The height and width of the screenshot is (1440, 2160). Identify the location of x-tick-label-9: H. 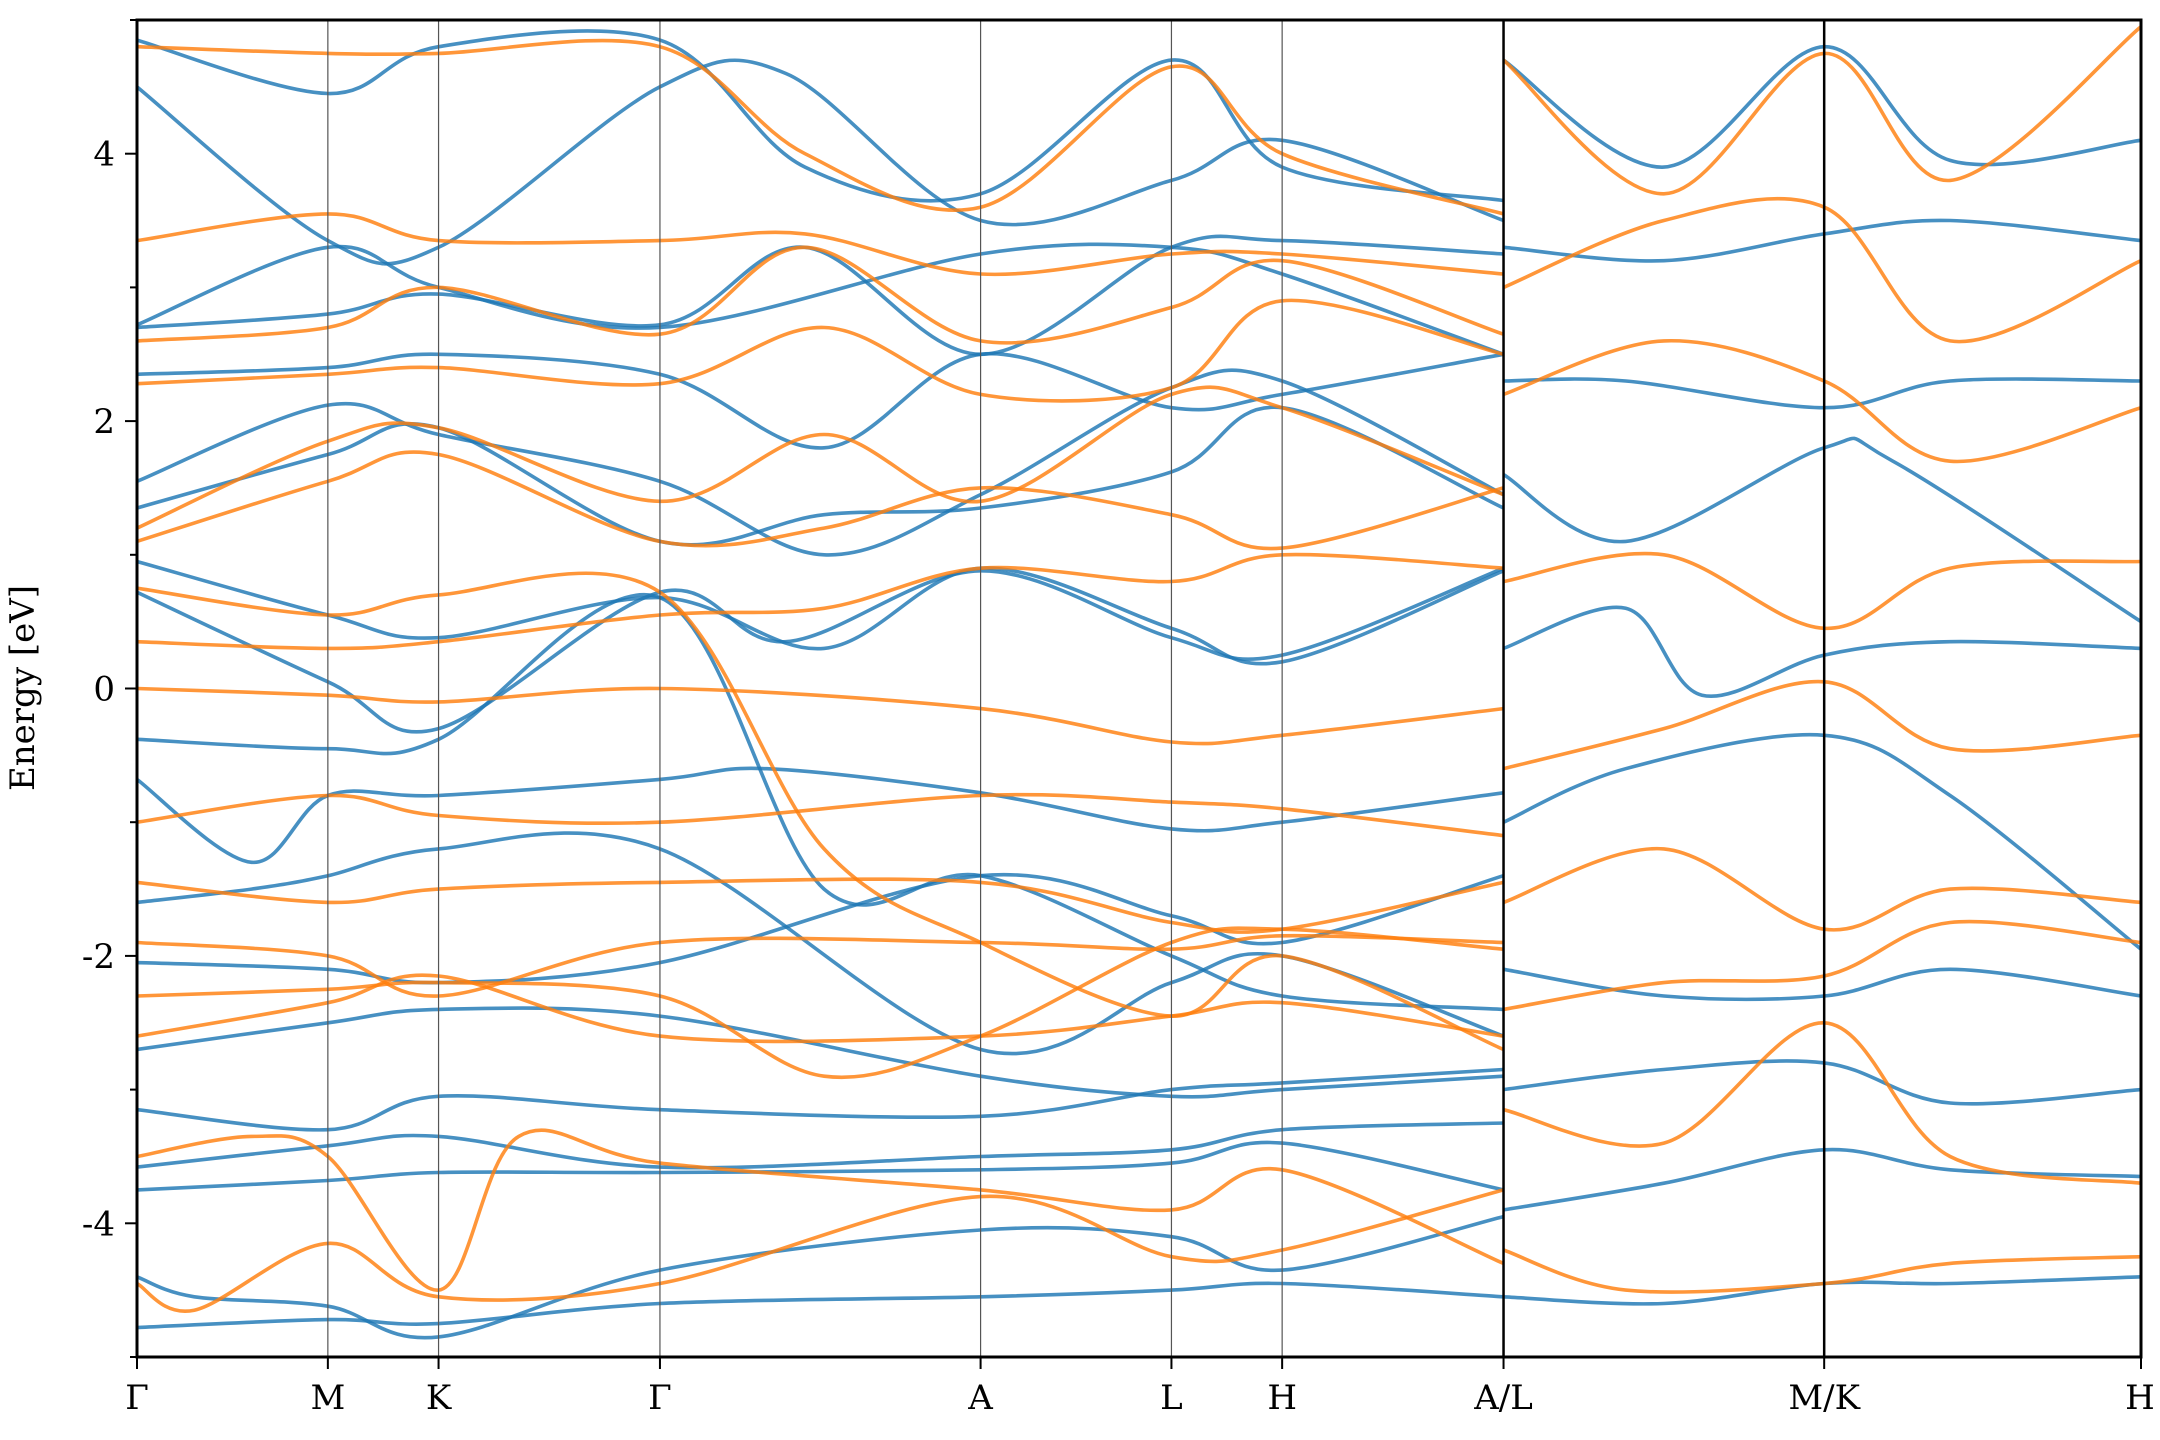
(2140, 1398).